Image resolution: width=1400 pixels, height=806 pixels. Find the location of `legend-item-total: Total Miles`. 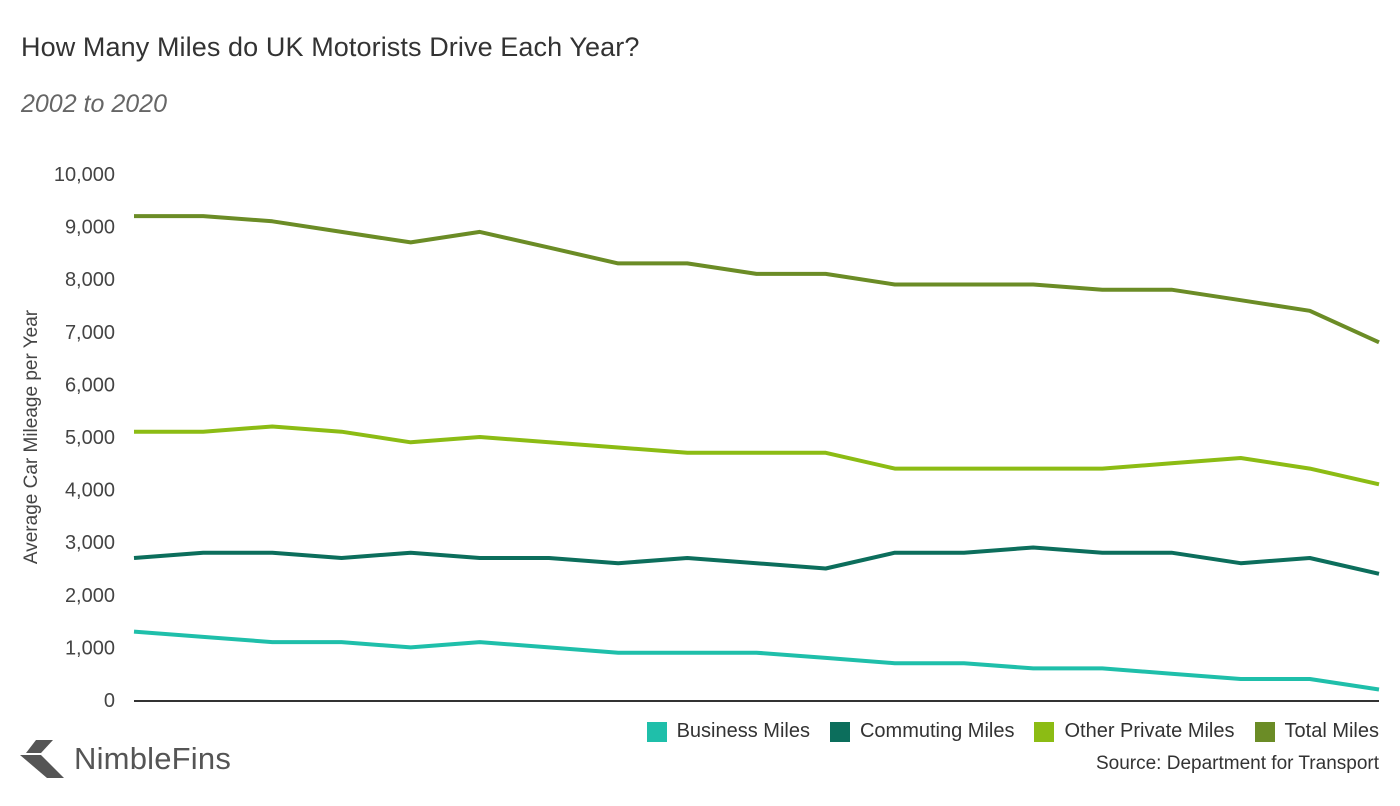

legend-item-total: Total Miles is located at coordinates (1316, 731).